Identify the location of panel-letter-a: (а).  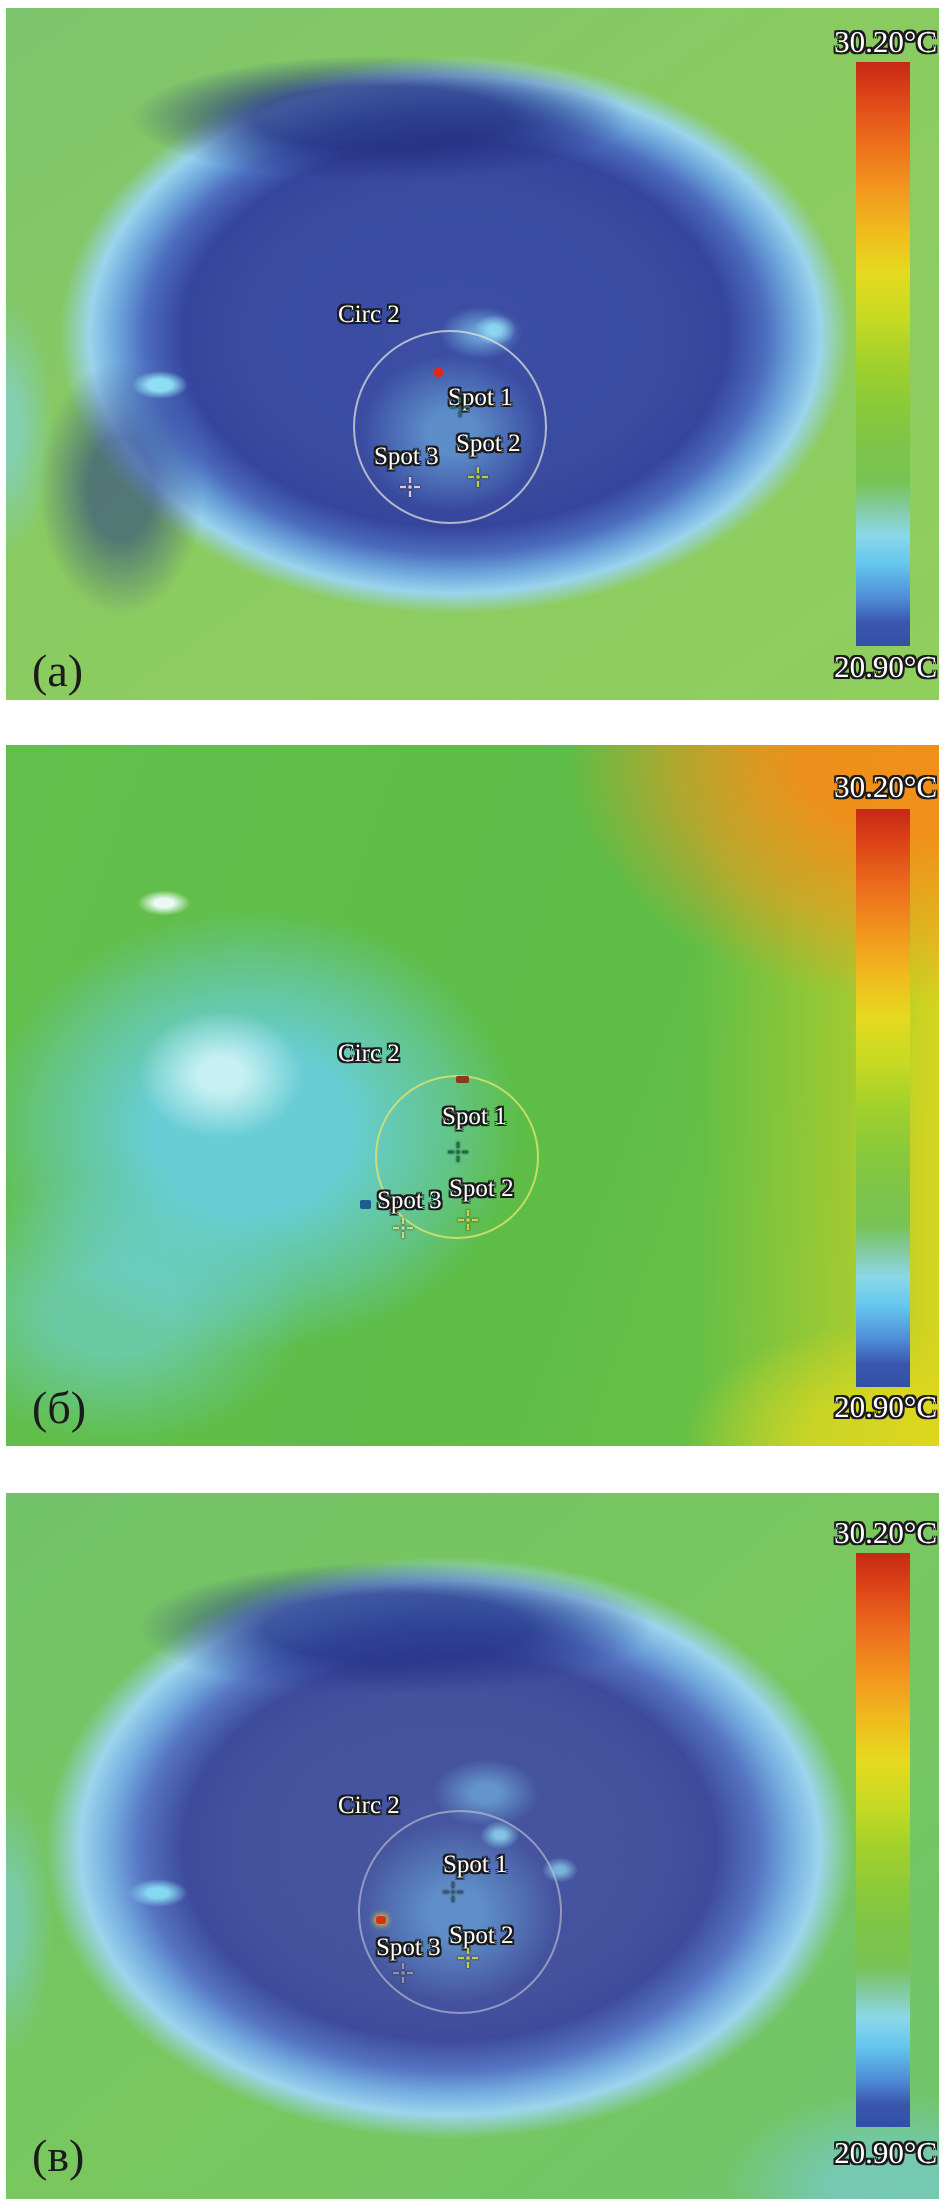
(58, 670).